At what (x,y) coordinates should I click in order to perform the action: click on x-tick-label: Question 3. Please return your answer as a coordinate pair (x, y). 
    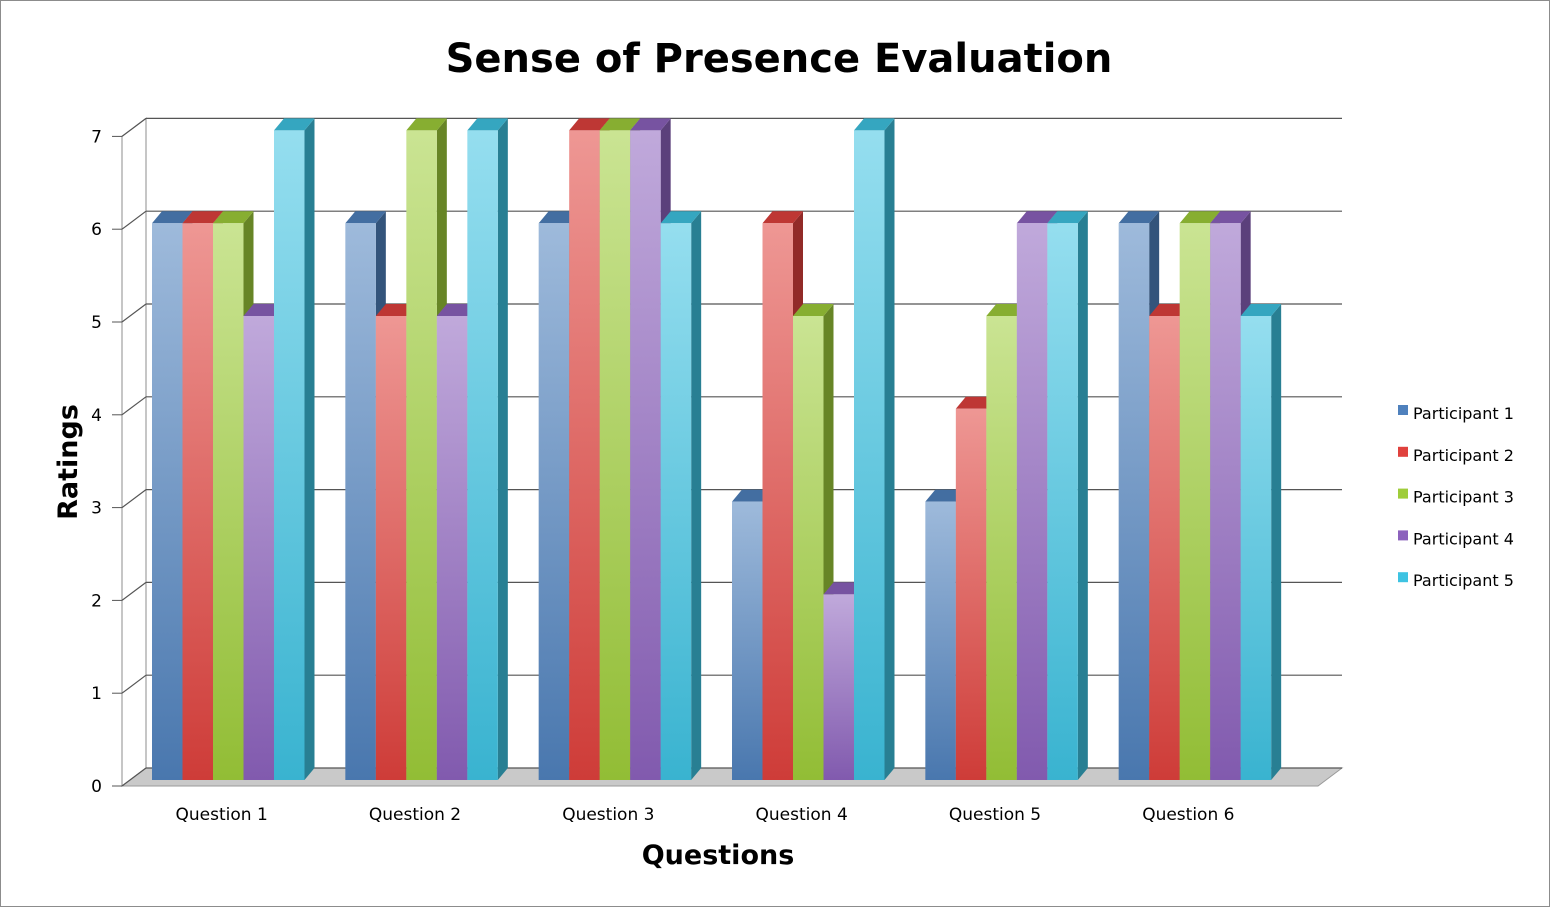
    Looking at the image, I should click on (608, 815).